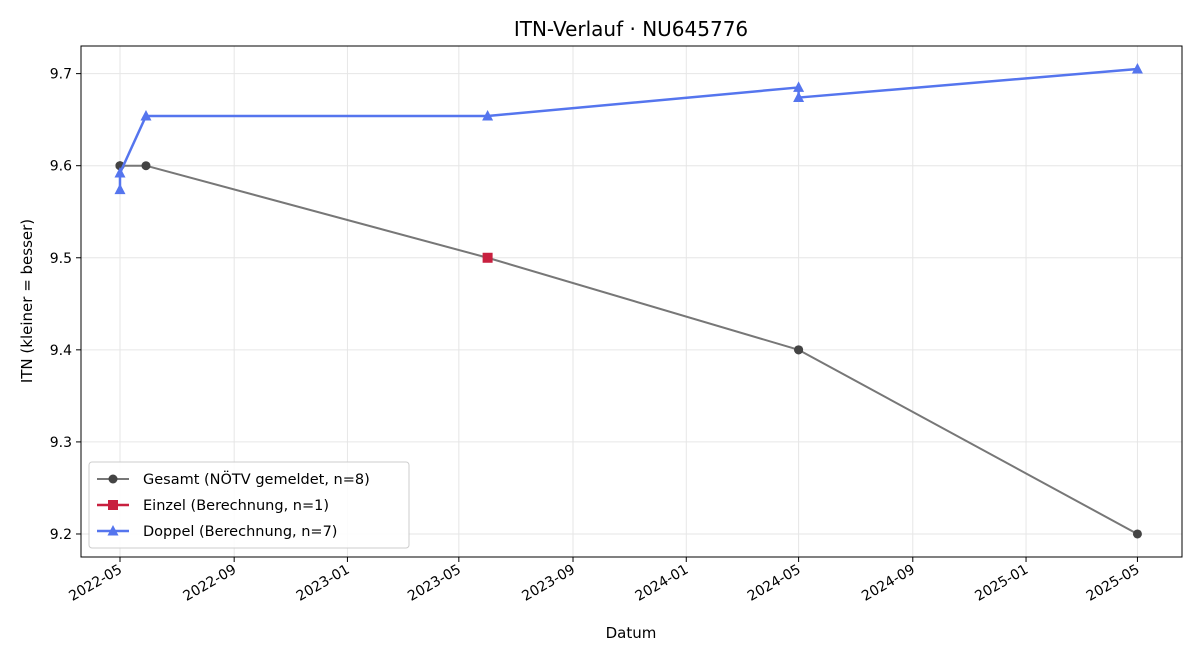  Describe the element at coordinates (61, 75) in the screenshot. I see `y-tick-label: 9.7` at that location.